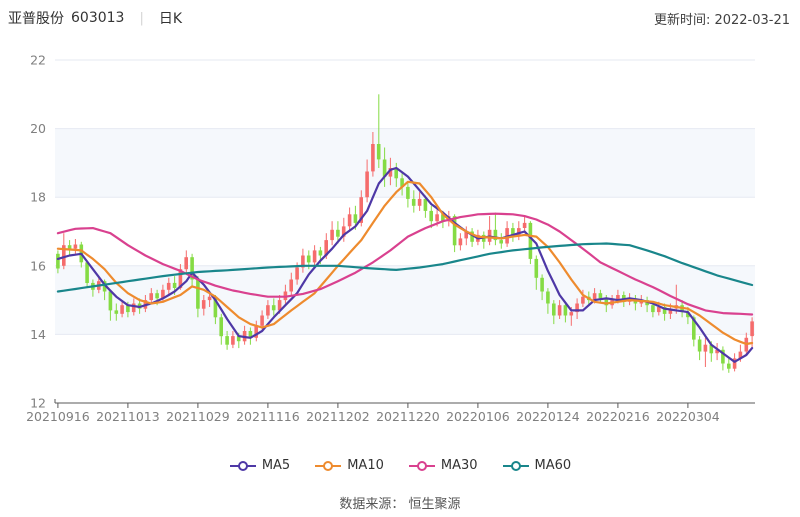  I want to click on x-axis-label: 20211220, so click(408, 416).